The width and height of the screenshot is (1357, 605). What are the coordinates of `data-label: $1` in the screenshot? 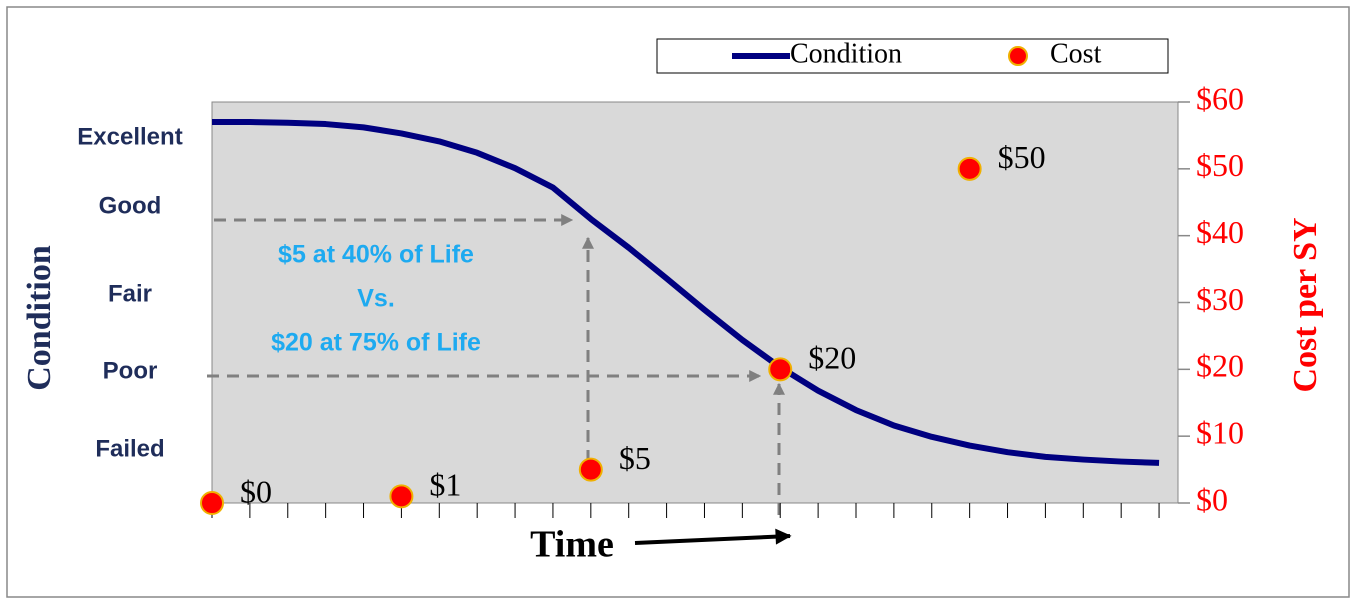 It's located at (445, 485).